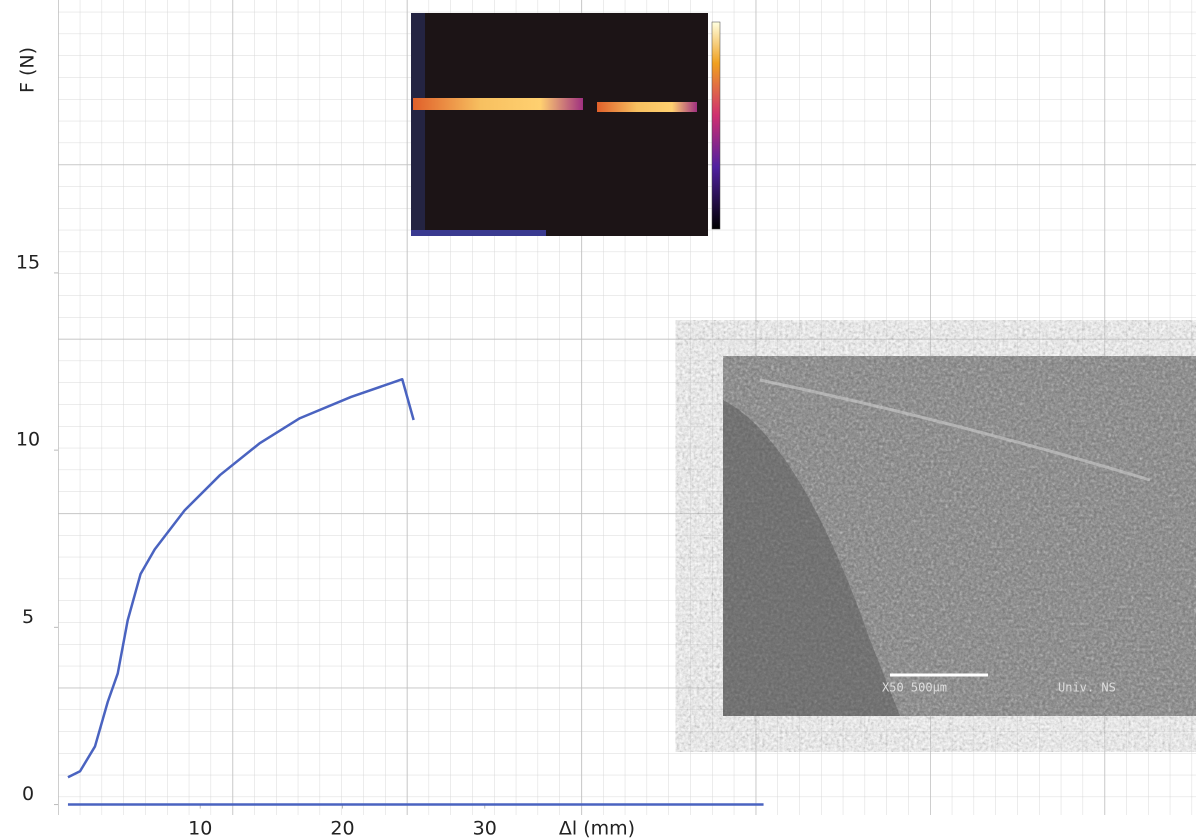 This screenshot has height=840, width=1196. Describe the element at coordinates (28, 70) in the screenshot. I see `y-axis-label: F (N)` at that location.